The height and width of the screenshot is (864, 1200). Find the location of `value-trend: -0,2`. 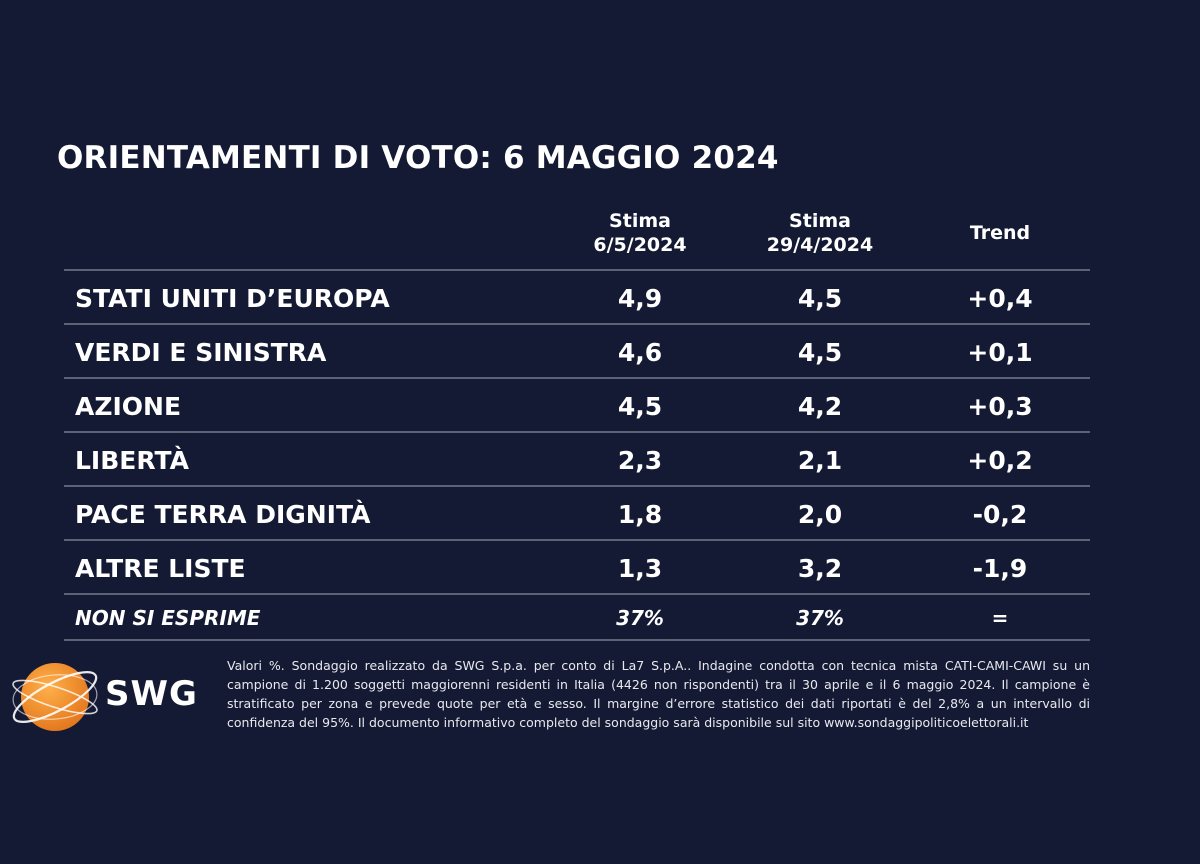

value-trend: -0,2 is located at coordinates (1000, 514).